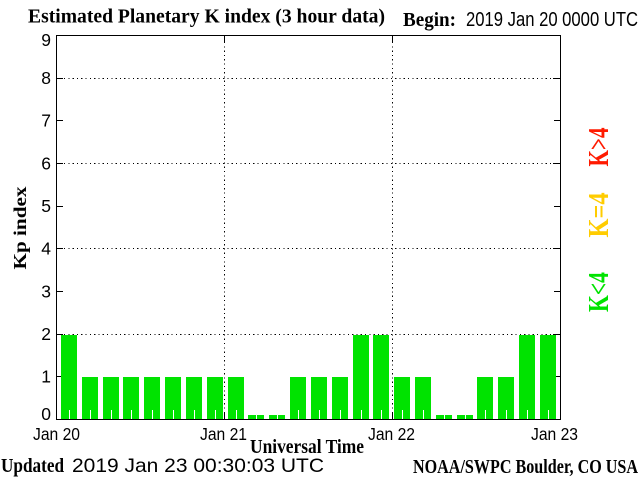  What do you see at coordinates (46, 206) in the screenshot?
I see `svg-text: 5` at bounding box center [46, 206].